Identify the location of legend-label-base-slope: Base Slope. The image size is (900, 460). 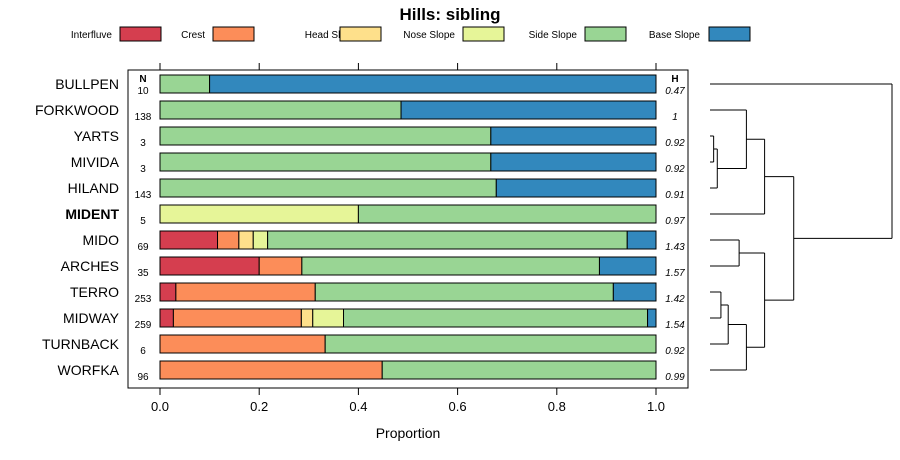
(675, 35).